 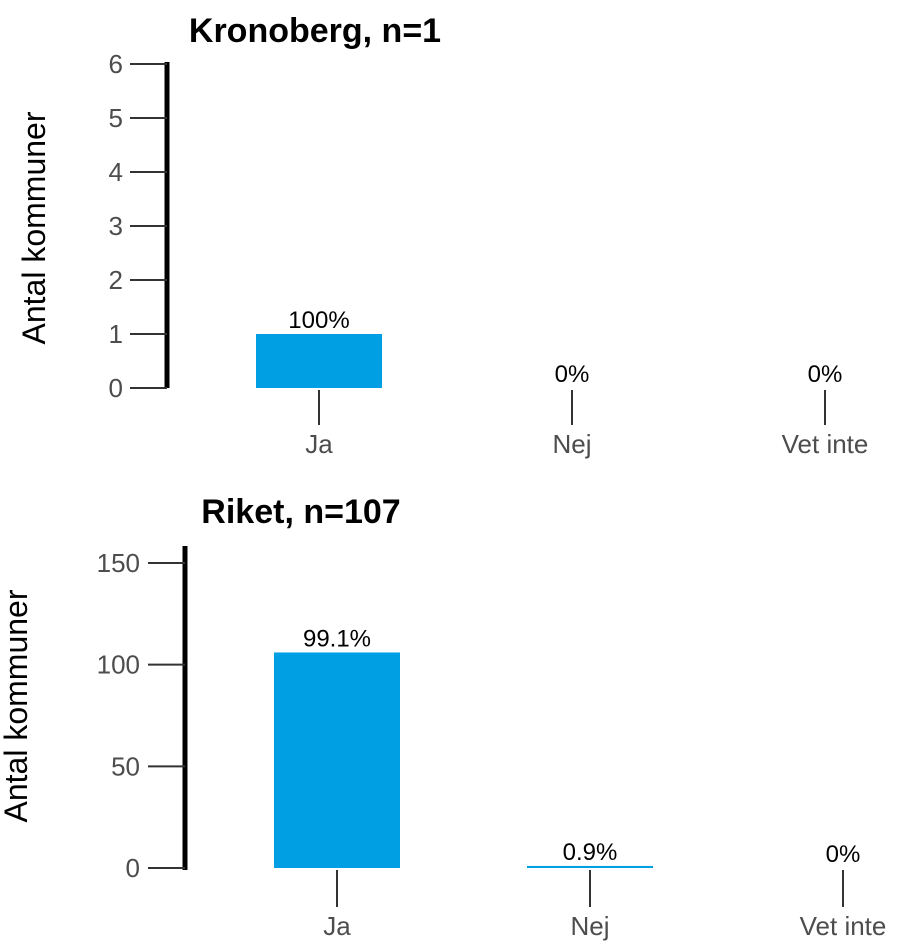 What do you see at coordinates (118, 563) in the screenshot?
I see `y-tick-label: 150` at bounding box center [118, 563].